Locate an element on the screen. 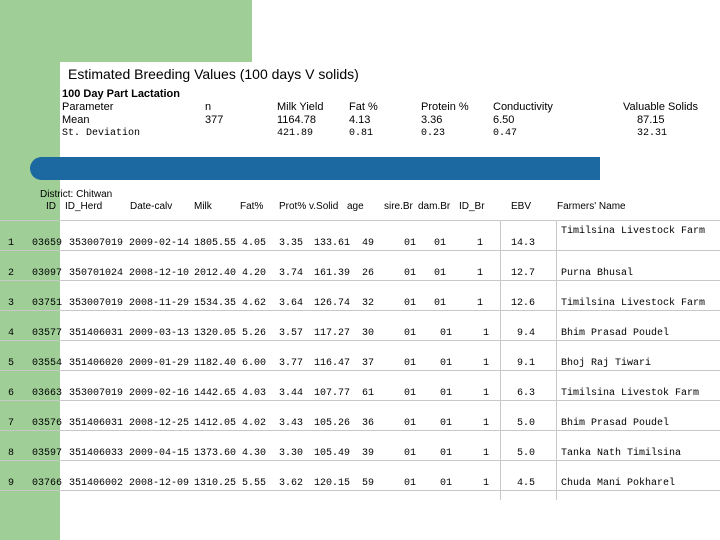  fat-cell: 4.05 is located at coordinates (254, 243).